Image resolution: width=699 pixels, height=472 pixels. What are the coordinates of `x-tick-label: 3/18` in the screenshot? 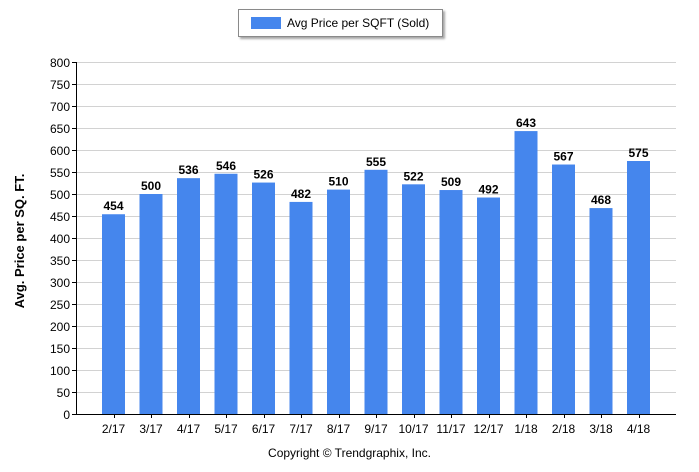 It's located at (601, 429).